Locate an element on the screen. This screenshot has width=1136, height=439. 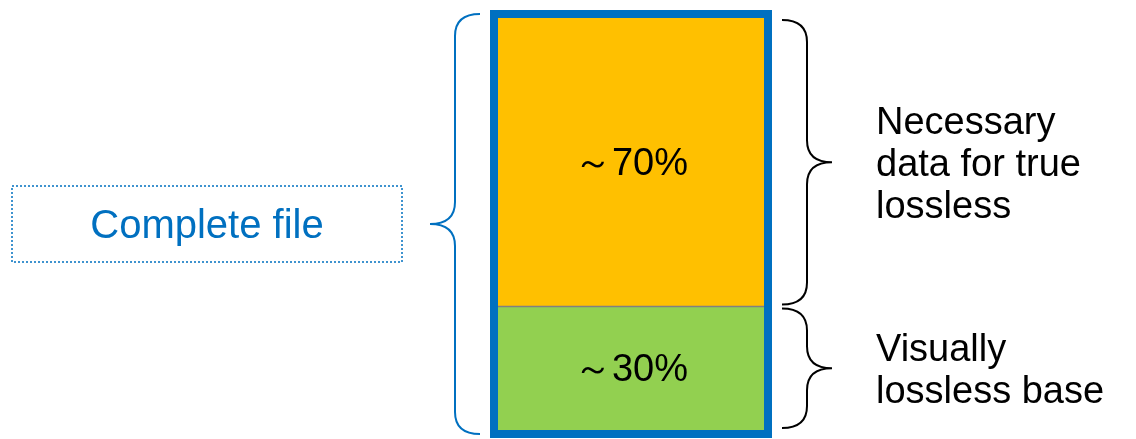
text: Necessary data for true lossless is located at coordinates (978, 162).